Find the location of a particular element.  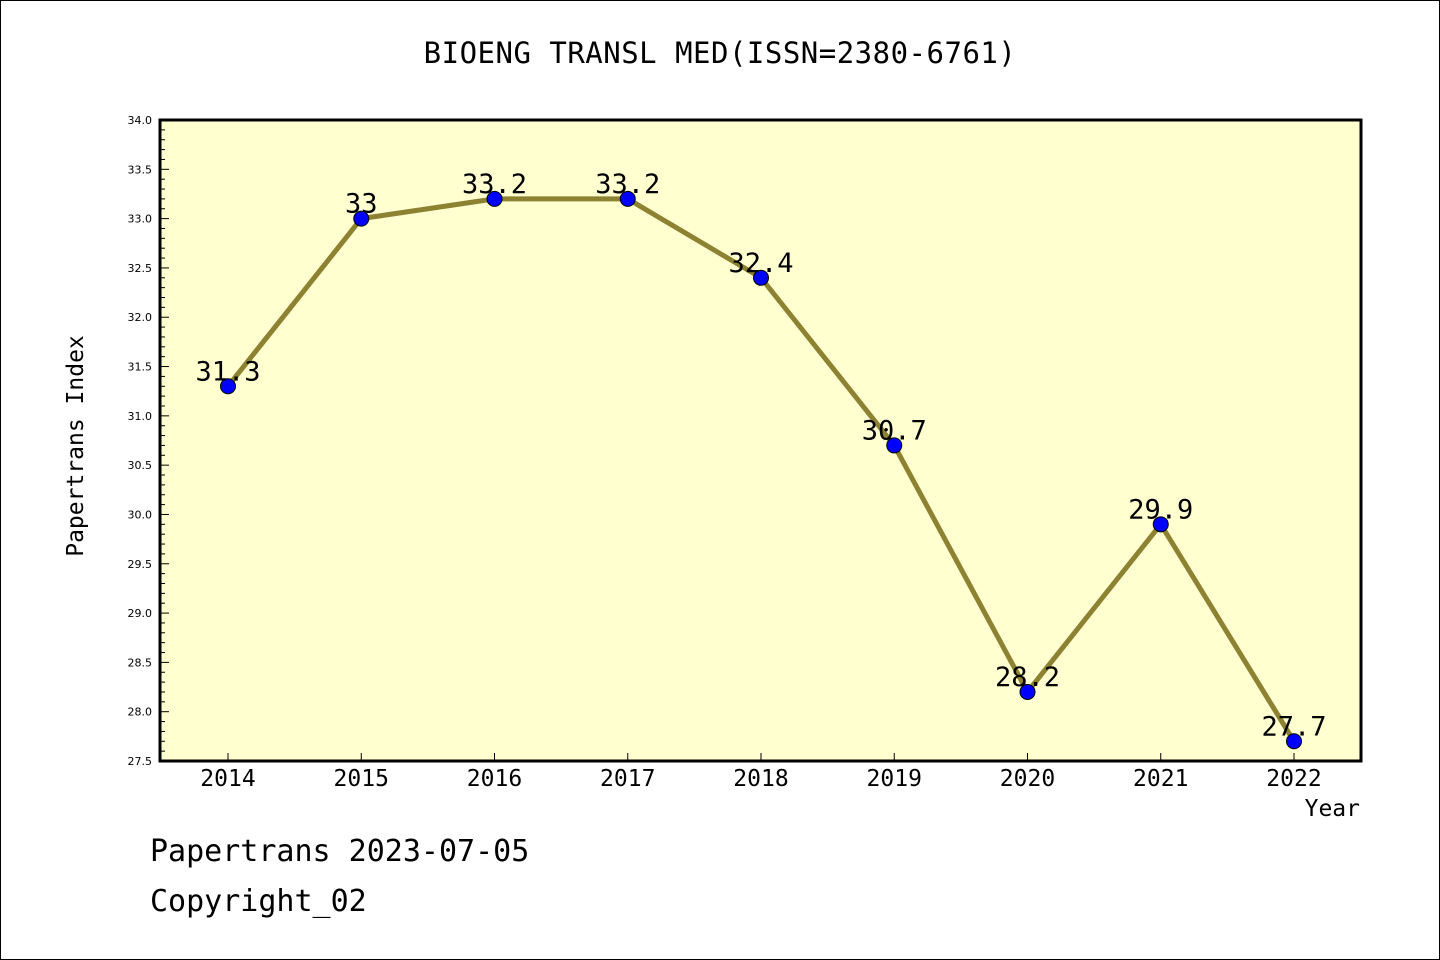

x-tick-label: 2020 is located at coordinates (1027, 779).